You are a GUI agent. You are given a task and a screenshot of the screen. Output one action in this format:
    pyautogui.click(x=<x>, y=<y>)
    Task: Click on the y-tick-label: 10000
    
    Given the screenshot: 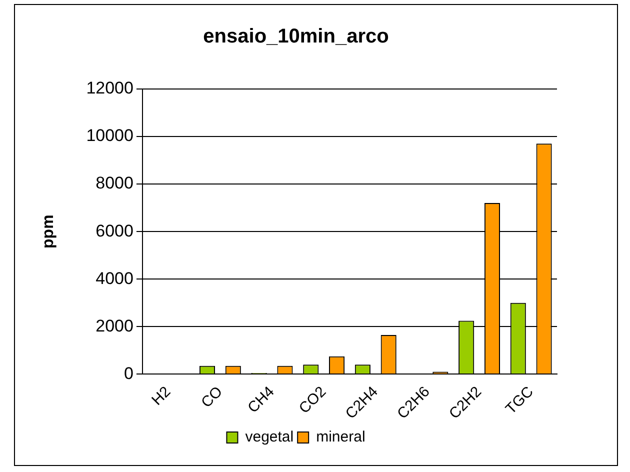 What is the action you would take?
    pyautogui.click(x=110, y=136)
    